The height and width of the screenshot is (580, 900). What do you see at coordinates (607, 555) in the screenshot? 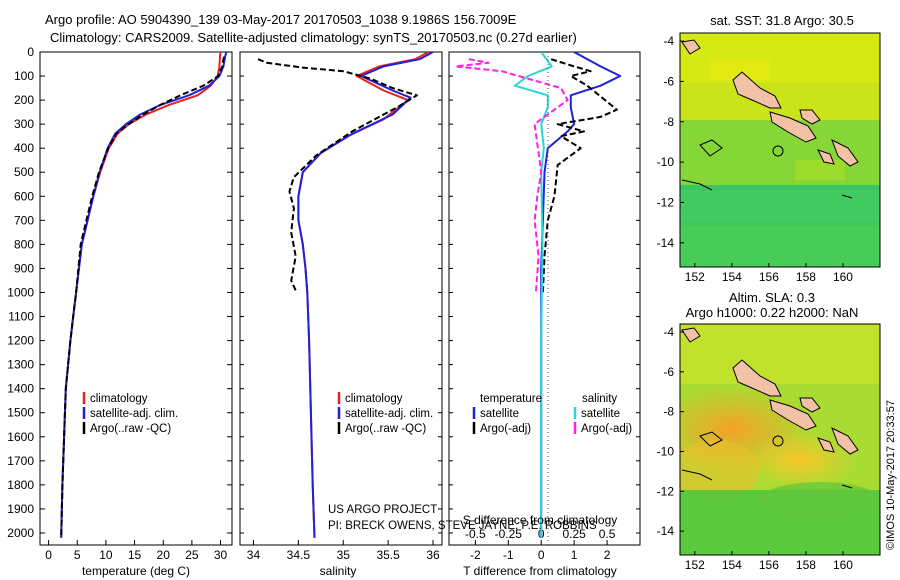
I see `x-tick-label: 2` at bounding box center [607, 555].